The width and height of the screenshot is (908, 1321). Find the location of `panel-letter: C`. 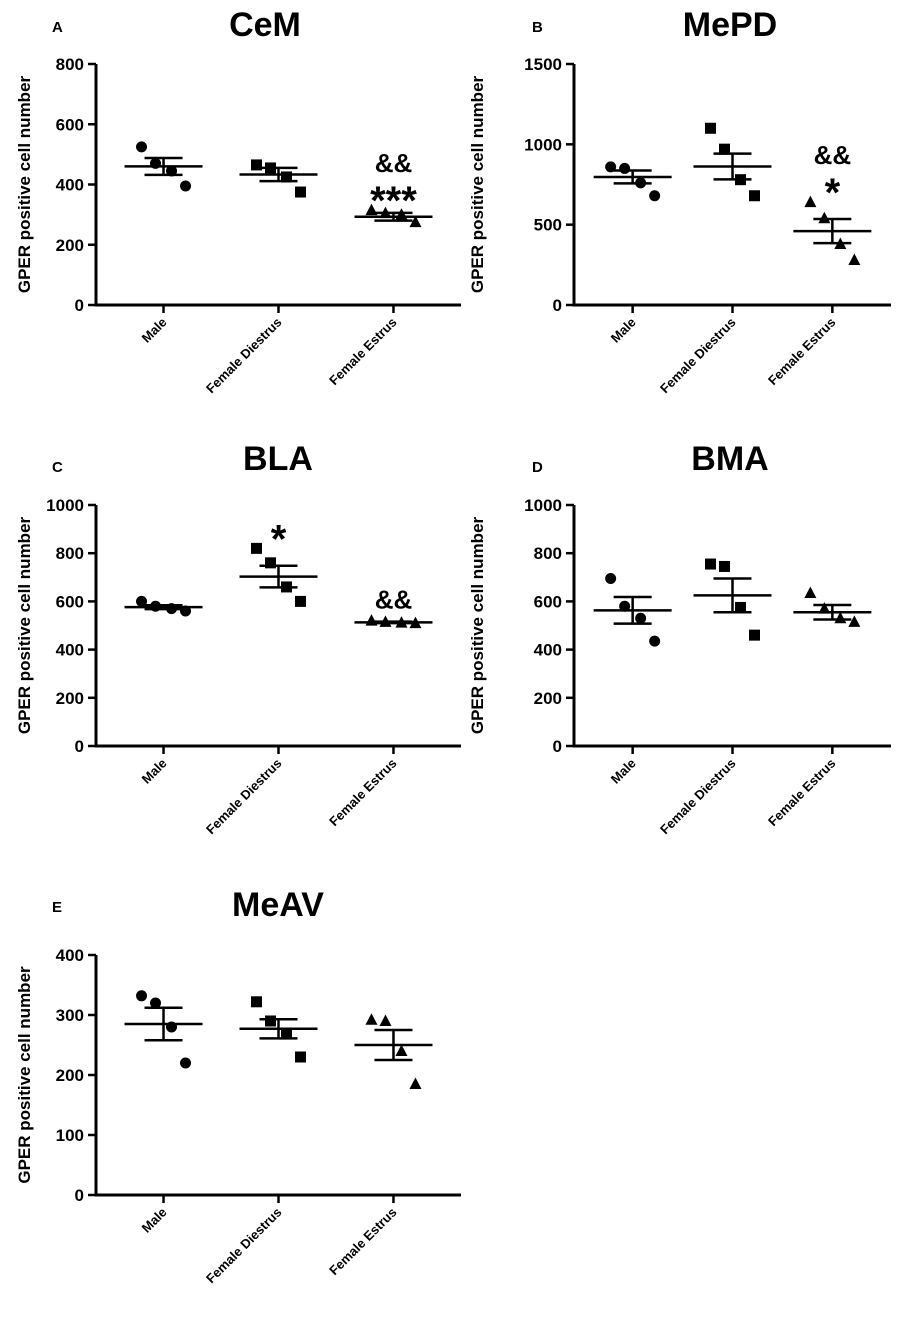

panel-letter: C is located at coordinates (57, 467).